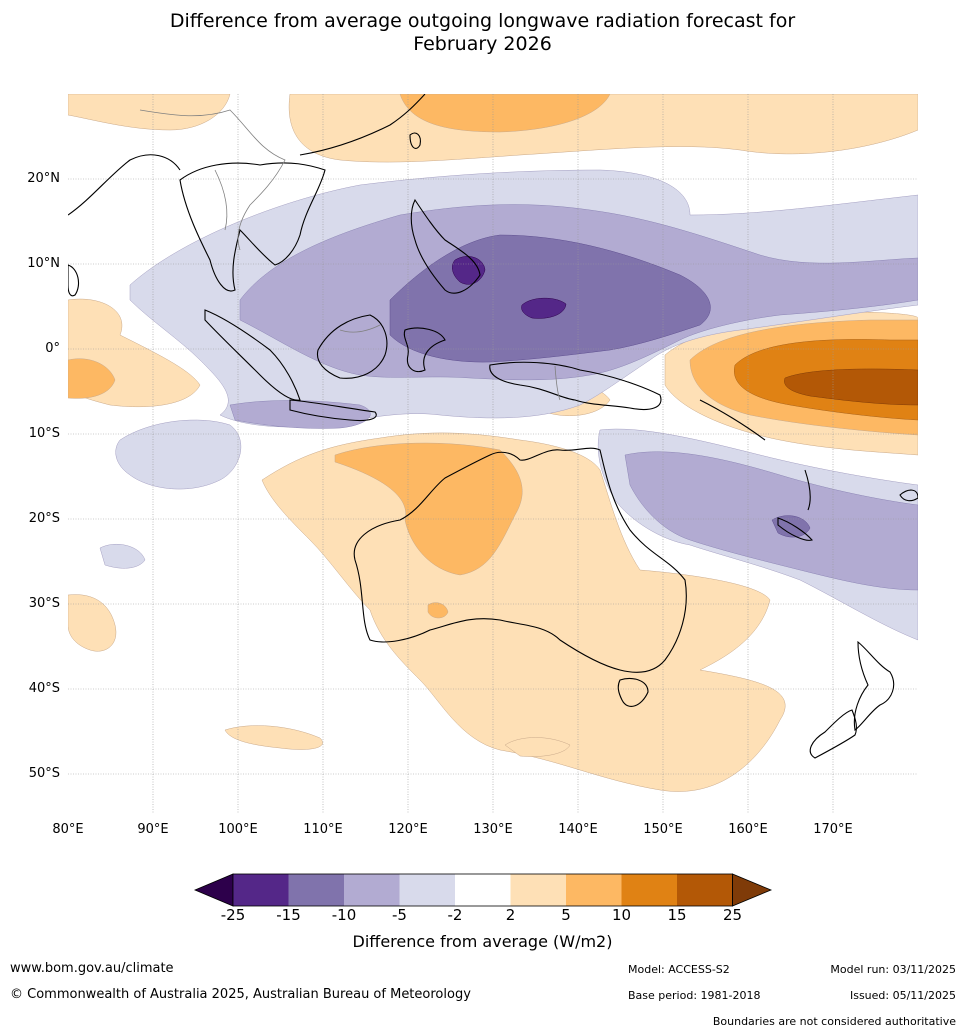 The width and height of the screenshot is (965, 1035). Describe the element at coordinates (748, 829) in the screenshot. I see `lon-label-160e: 160°E` at that location.